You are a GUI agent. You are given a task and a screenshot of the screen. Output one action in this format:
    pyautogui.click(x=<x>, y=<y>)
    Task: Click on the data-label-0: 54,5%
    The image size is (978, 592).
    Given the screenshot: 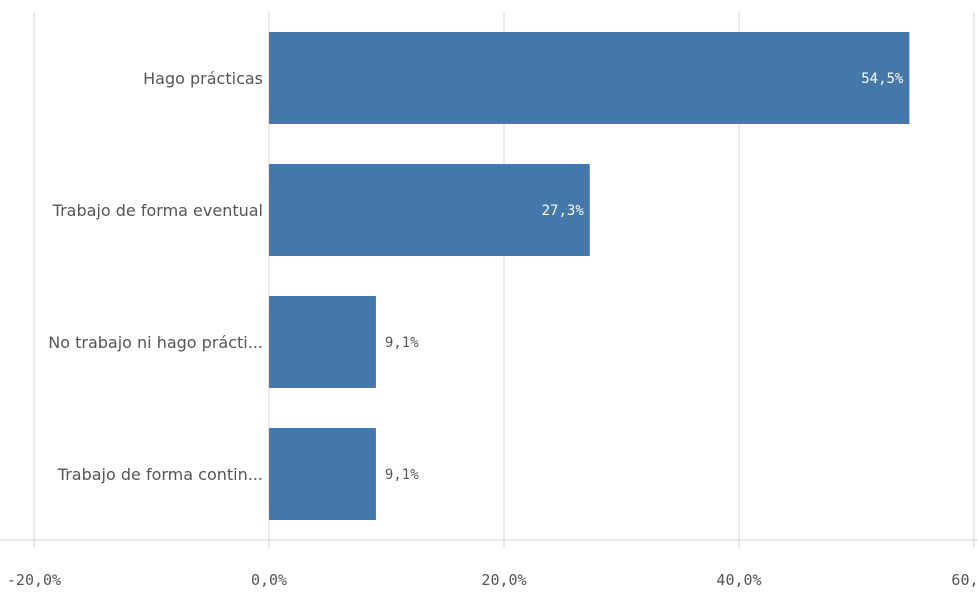 What is the action you would take?
    pyautogui.click(x=882, y=79)
    